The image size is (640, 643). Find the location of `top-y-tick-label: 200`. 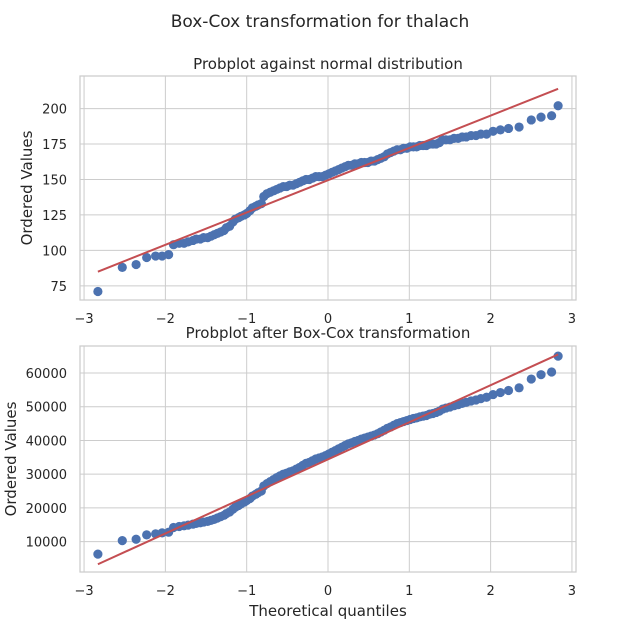

top-y-tick-label: 200 is located at coordinates (54, 110).